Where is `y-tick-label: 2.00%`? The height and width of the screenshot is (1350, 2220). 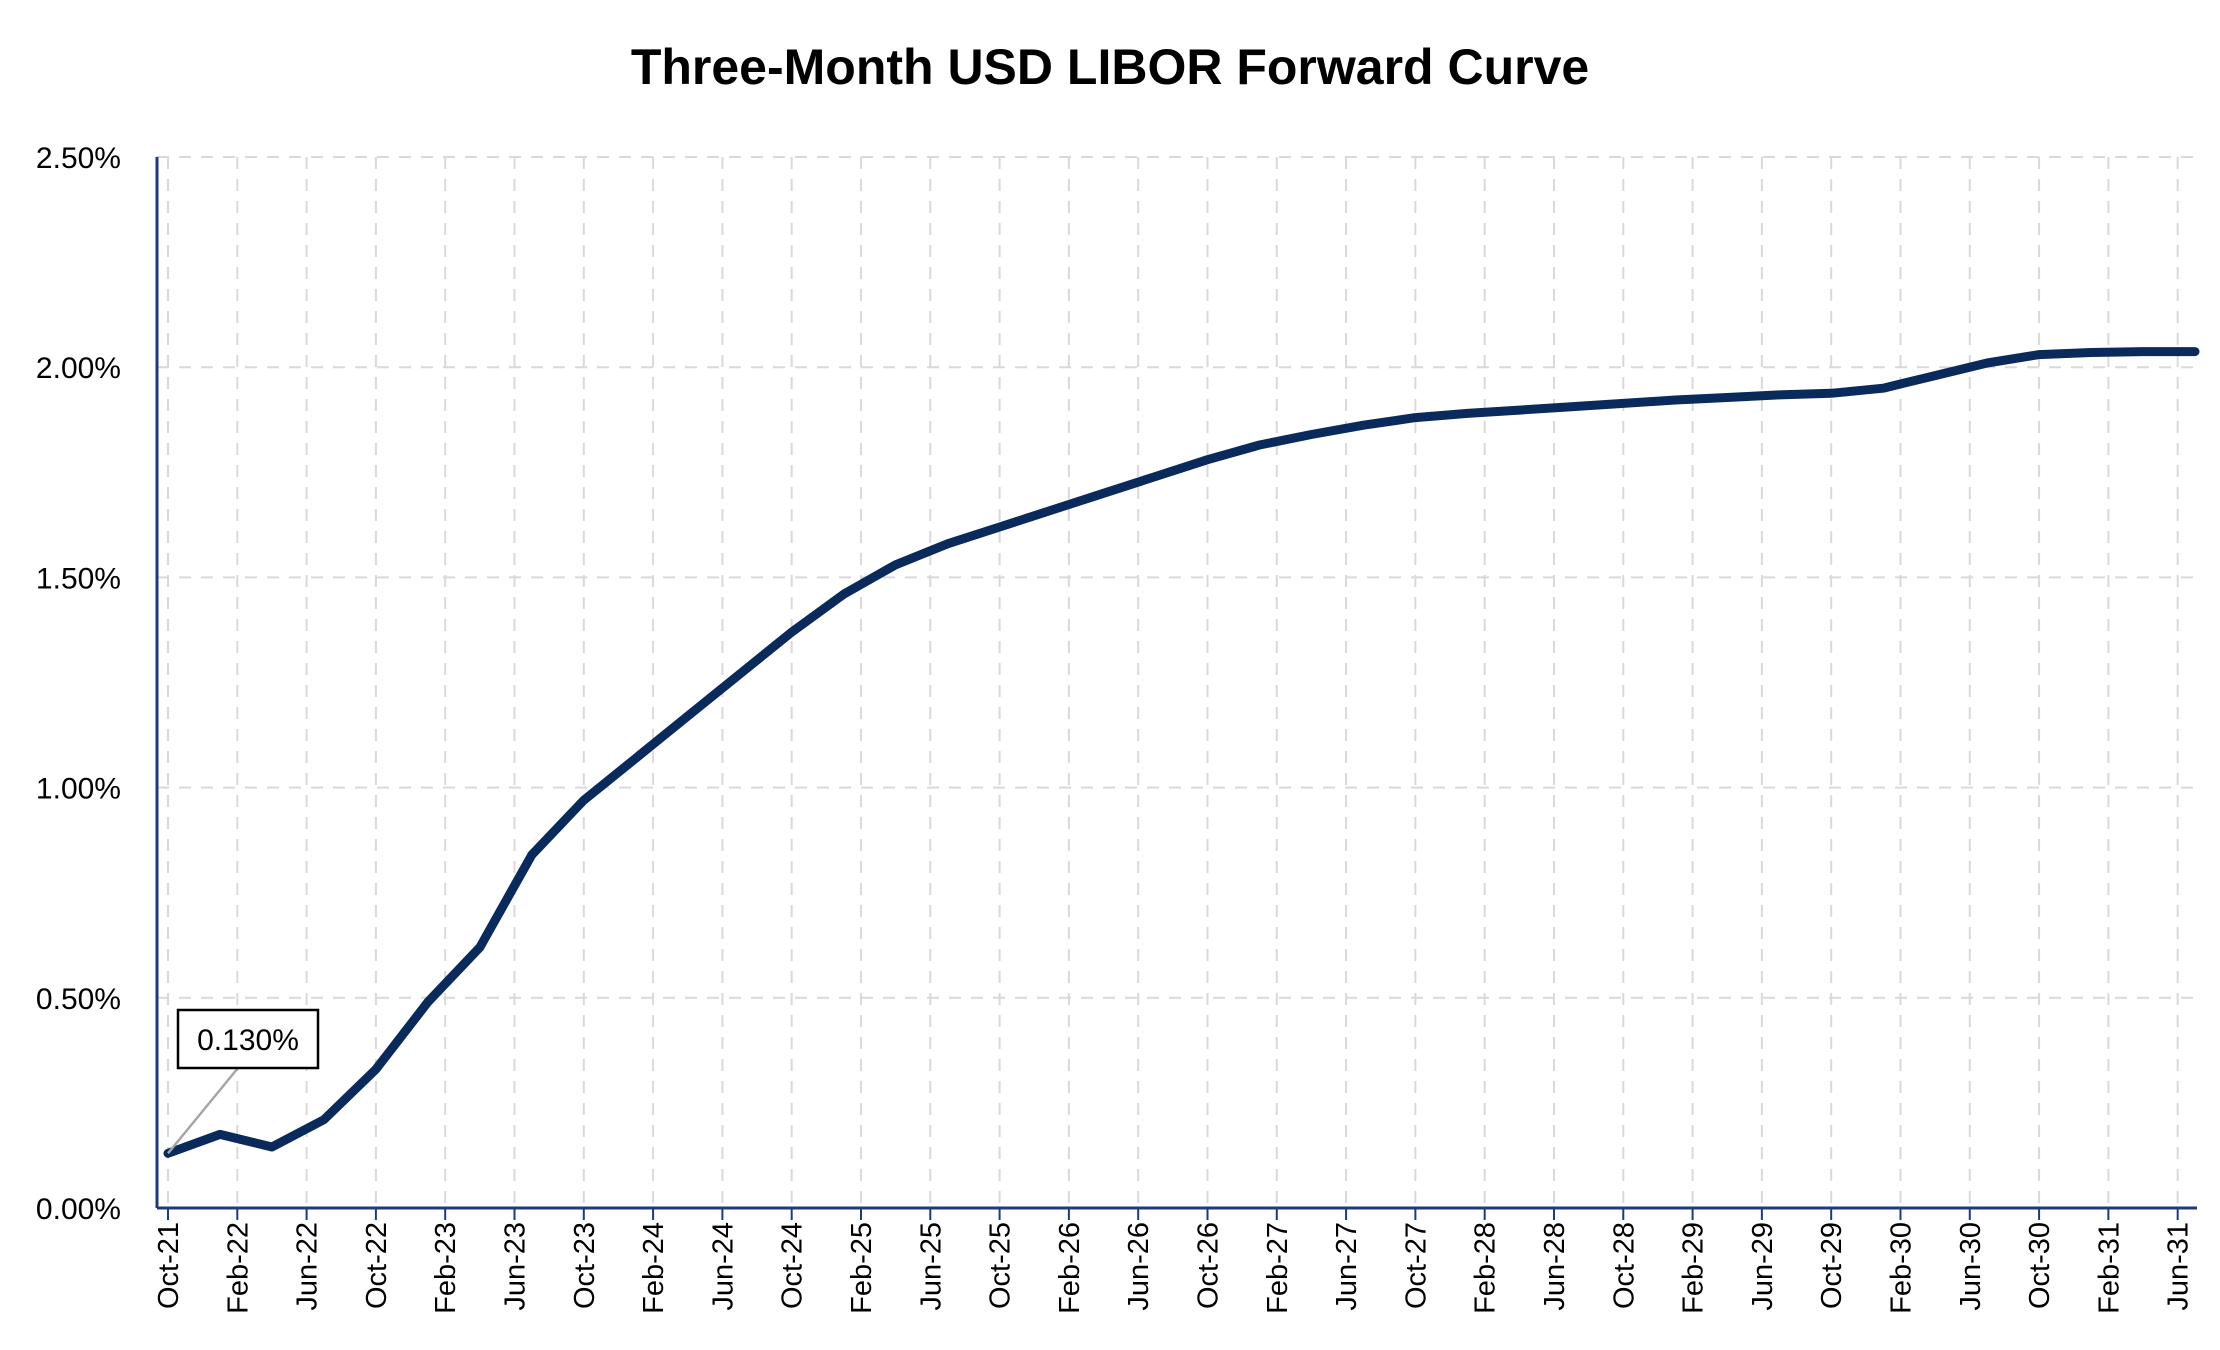 y-tick-label: 2.00% is located at coordinates (78, 368).